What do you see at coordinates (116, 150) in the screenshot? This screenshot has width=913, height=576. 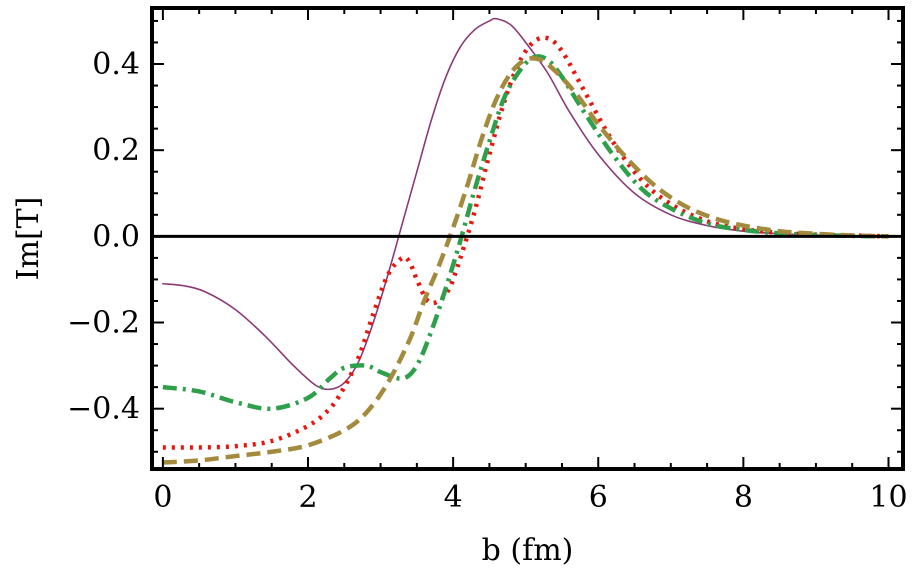 I see `y-tick-label: 0.2` at bounding box center [116, 150].